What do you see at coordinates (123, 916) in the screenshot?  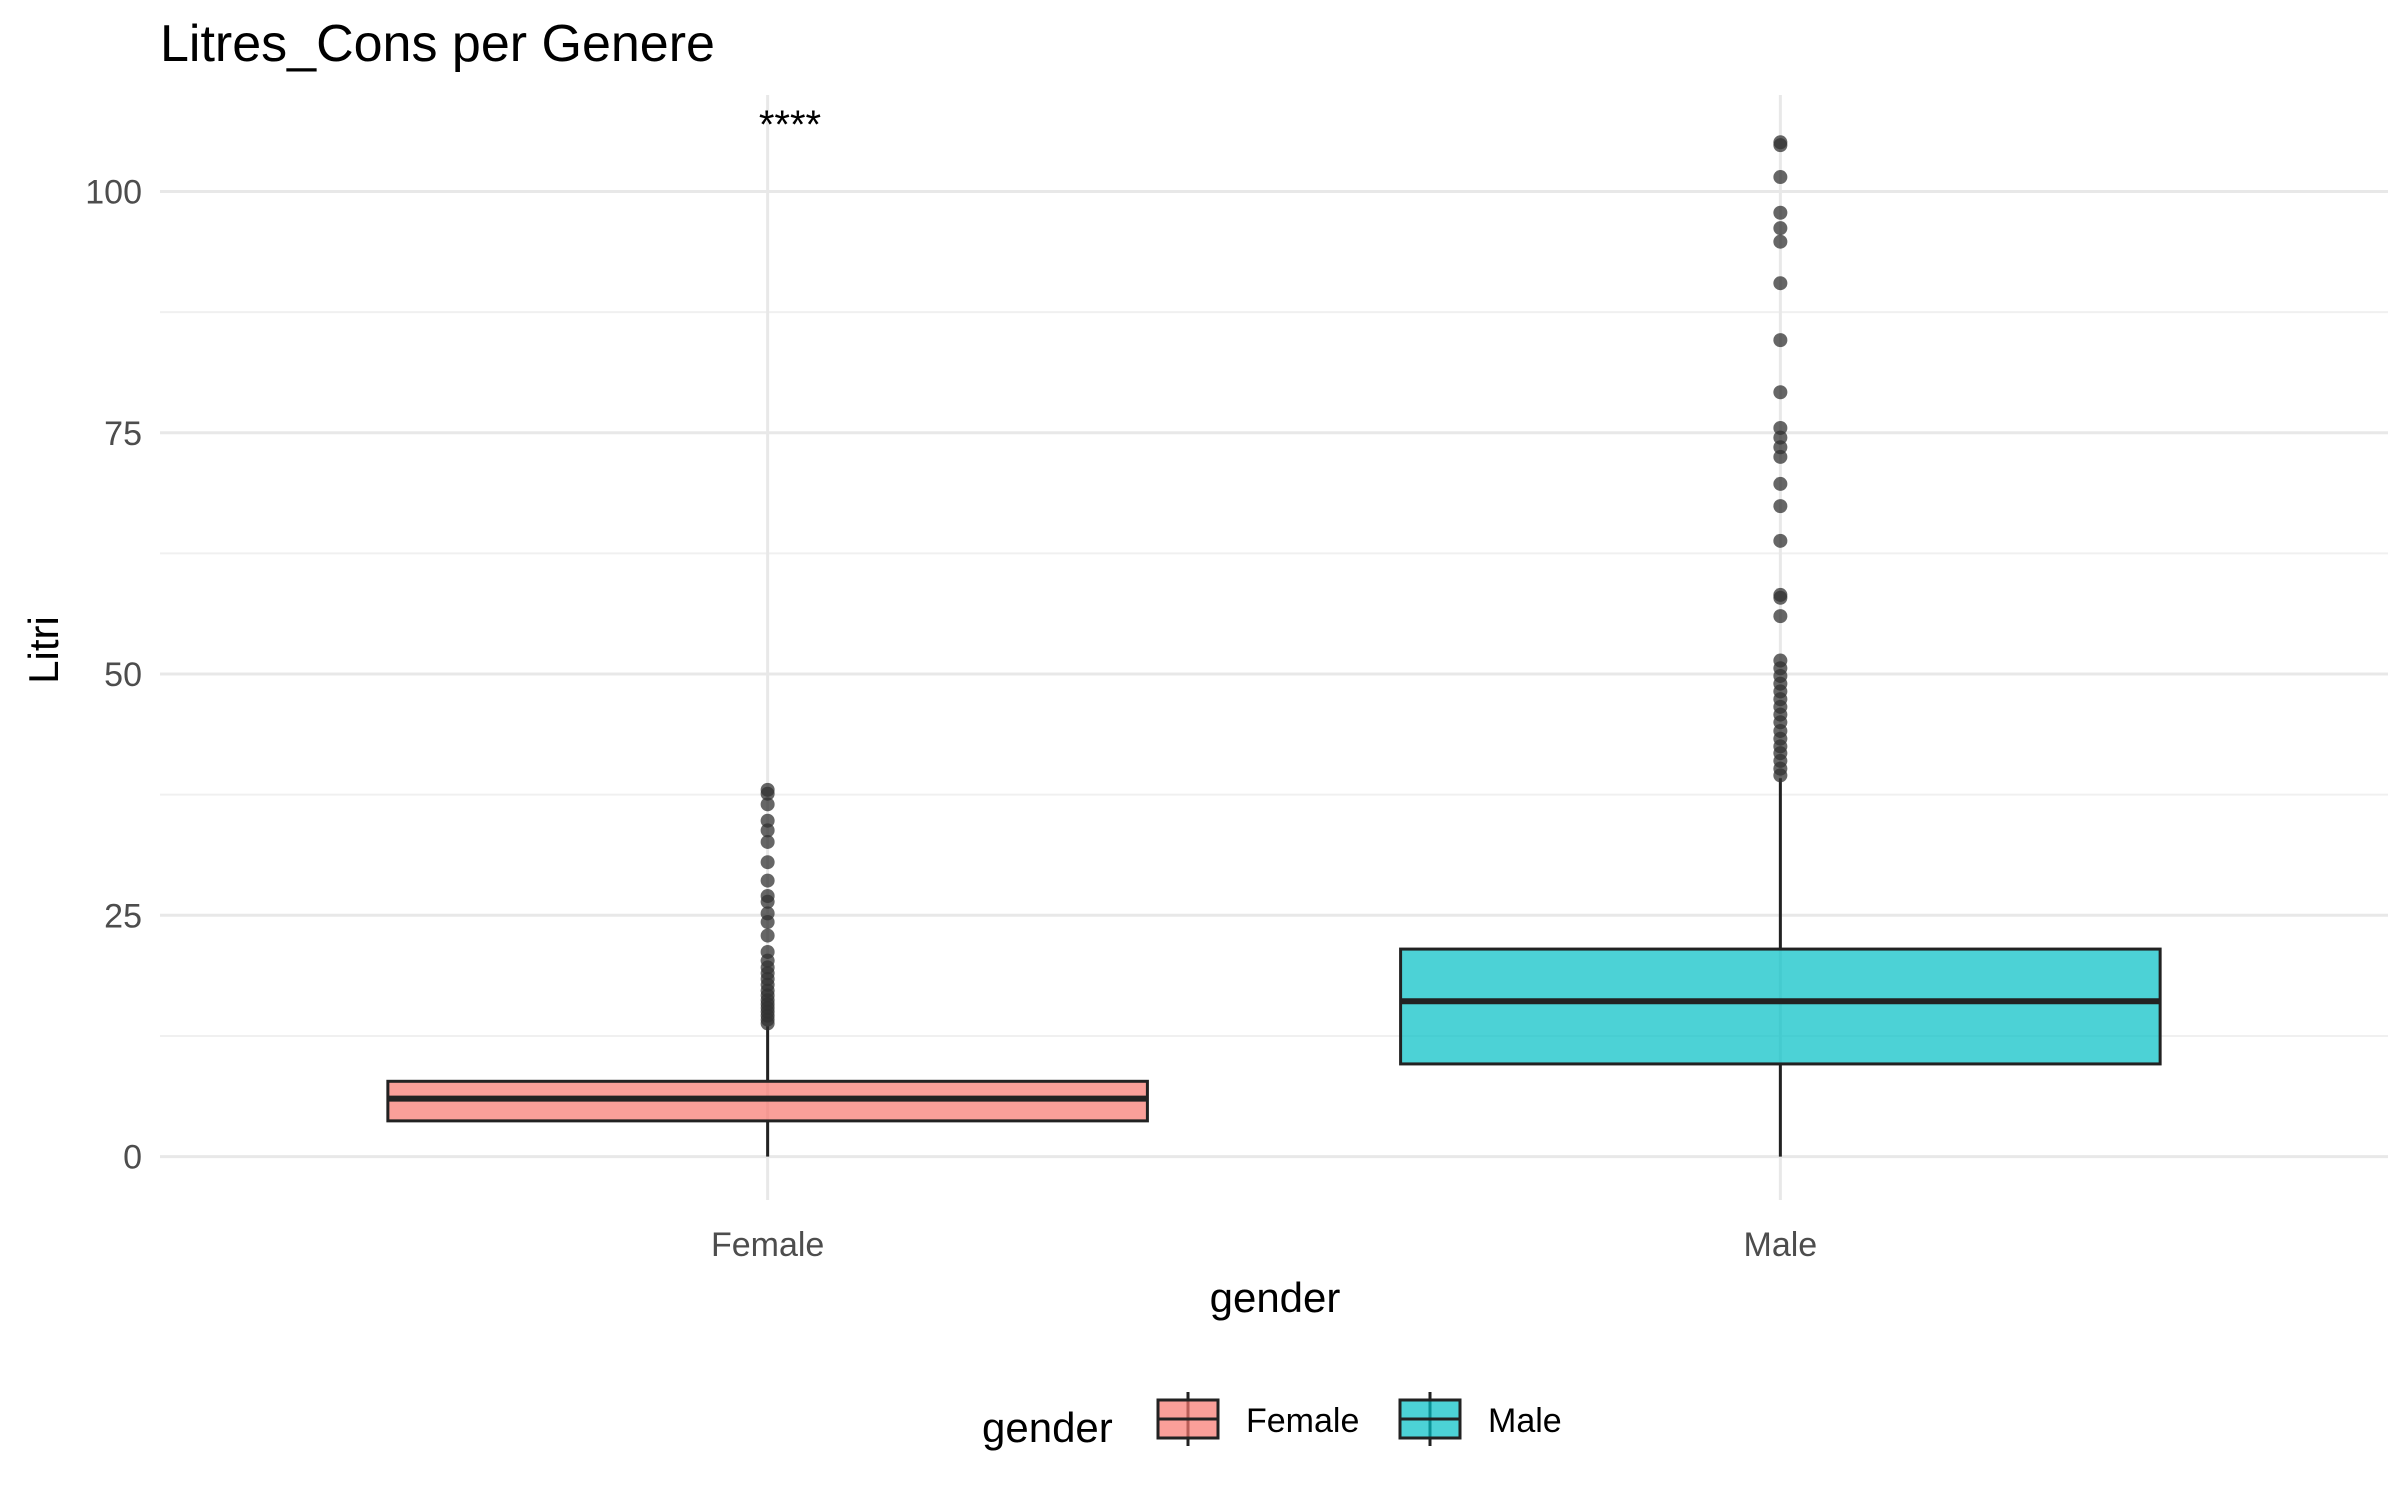 I see `y-tick-label: 25` at bounding box center [123, 916].